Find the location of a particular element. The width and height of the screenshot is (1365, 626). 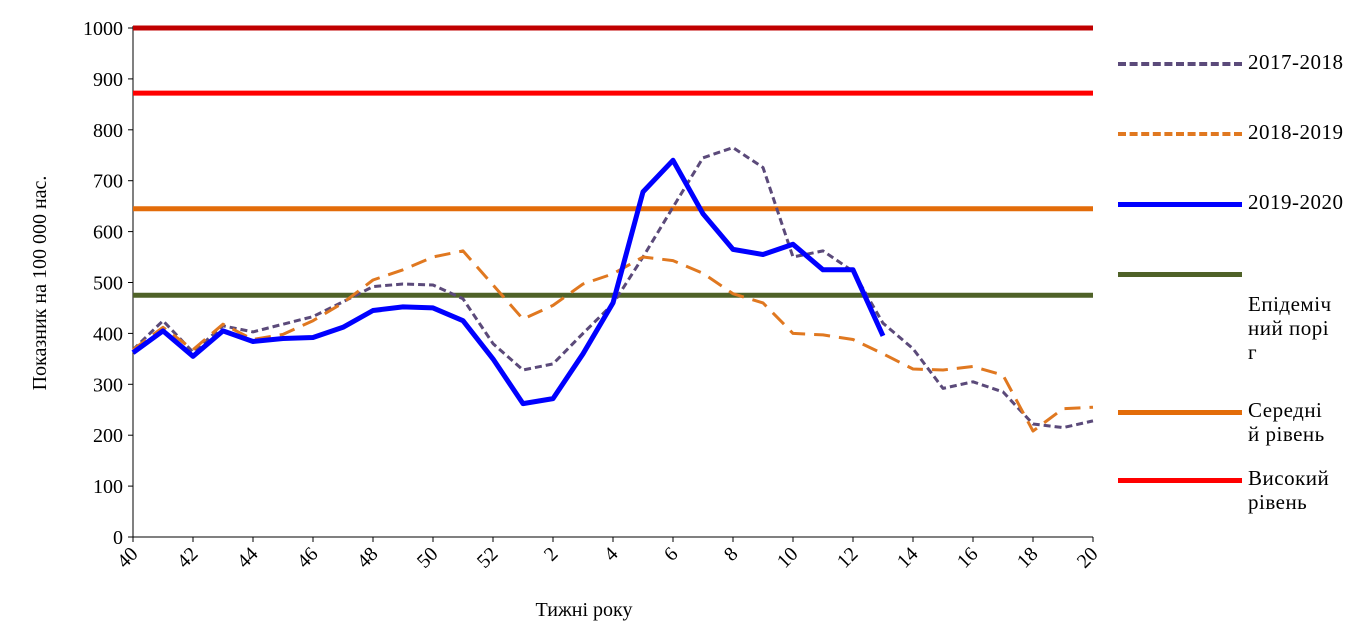

x-tick-label: 48 is located at coordinates (368, 558).